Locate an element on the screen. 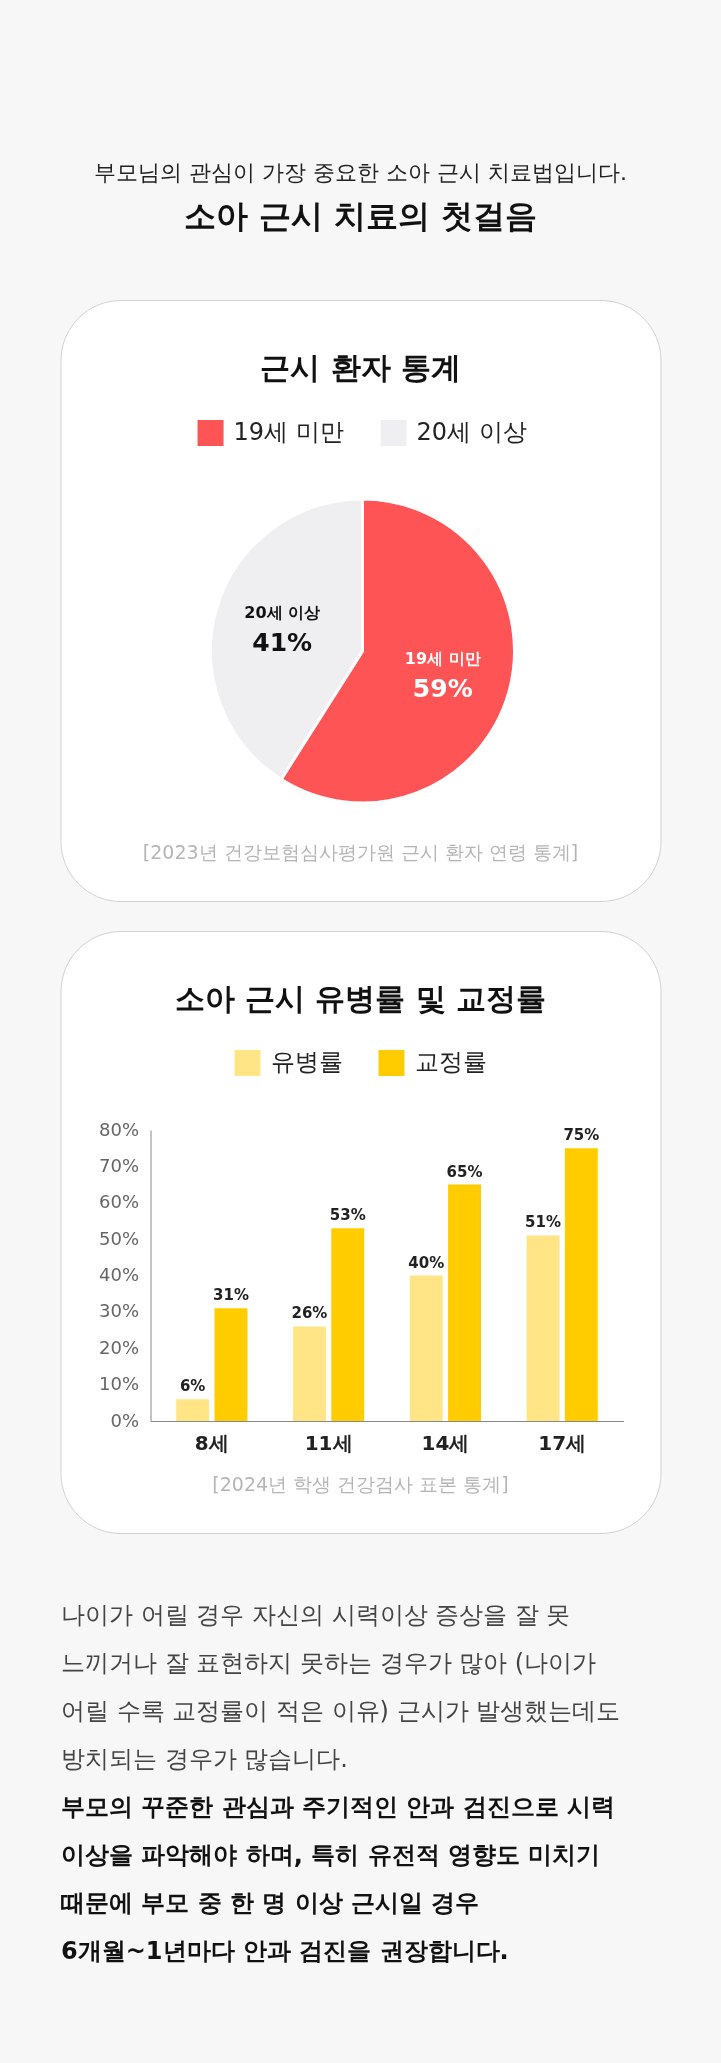 This screenshot has width=721, height=2063. x-tick-label: 14세 is located at coordinates (445, 1442).